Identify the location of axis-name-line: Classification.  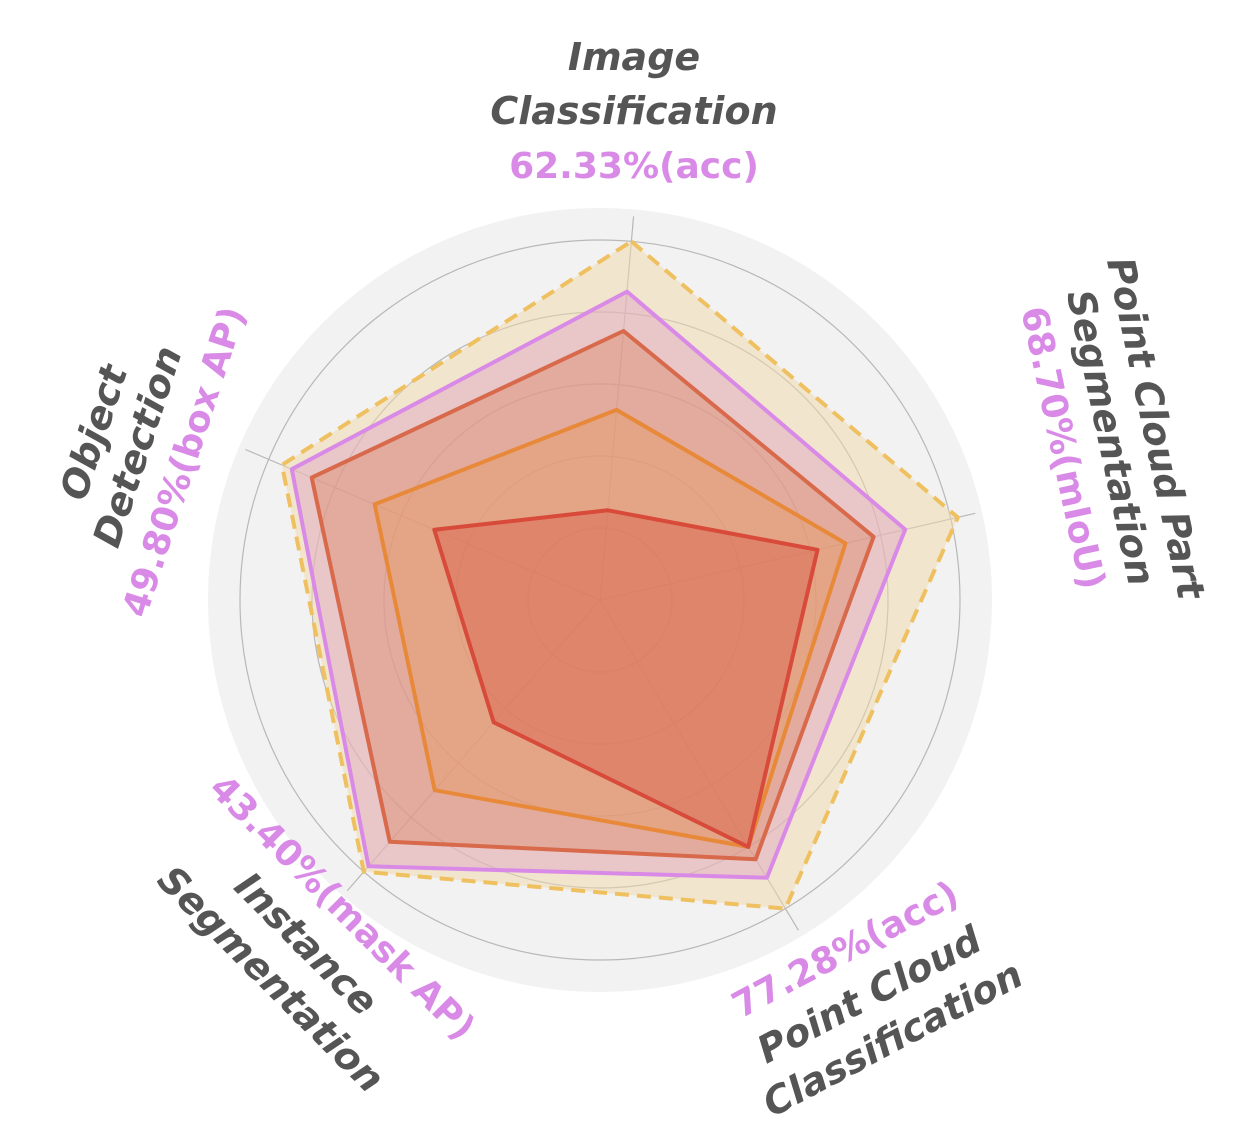
(633, 111).